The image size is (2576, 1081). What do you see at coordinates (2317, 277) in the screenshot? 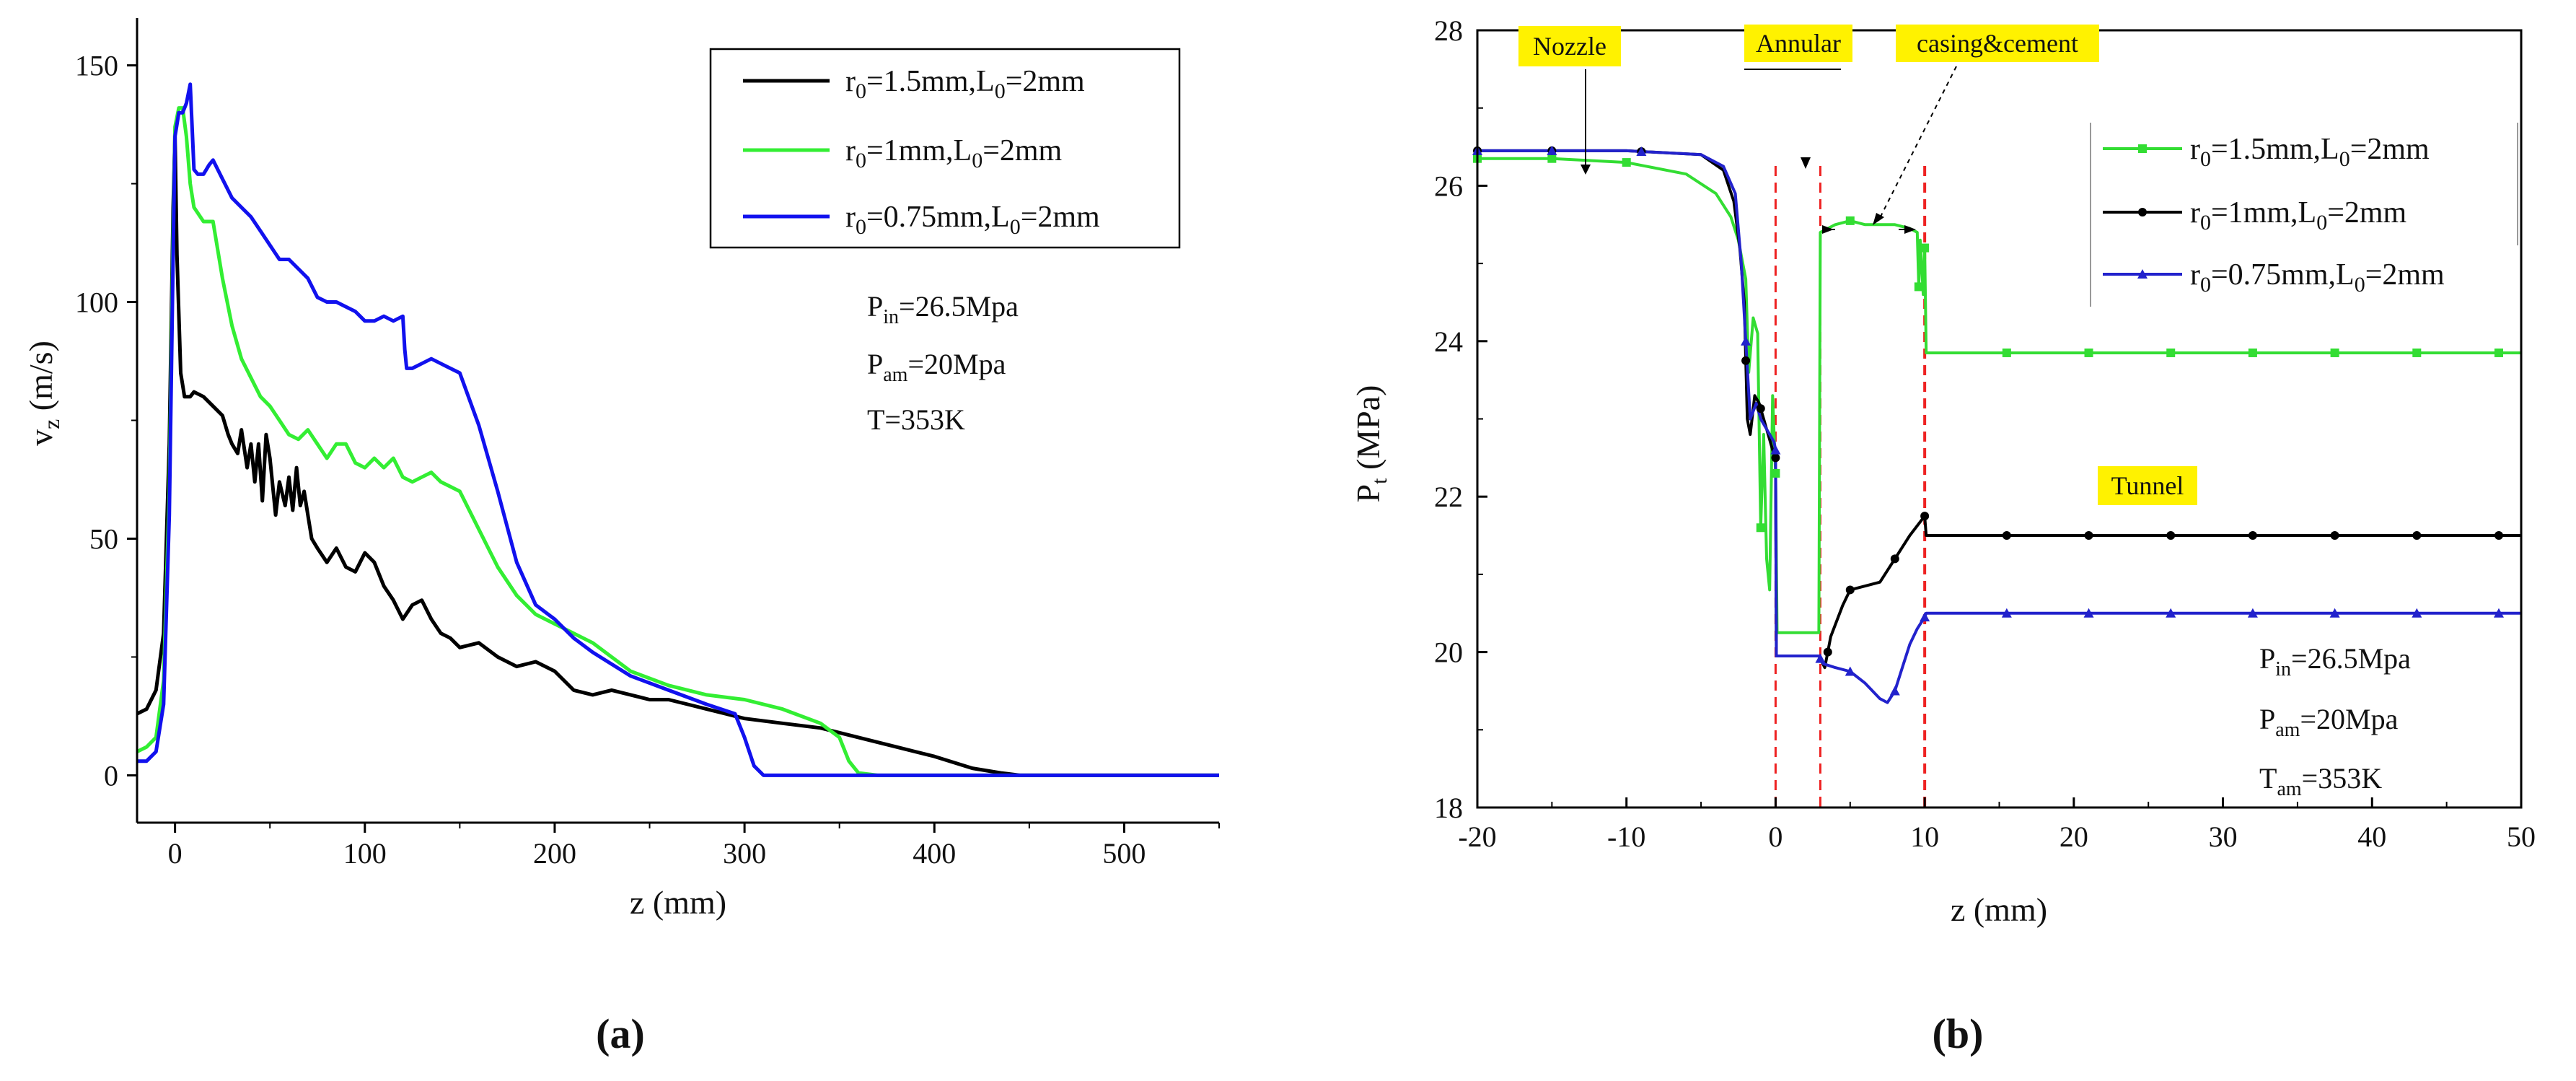
I see `chart-b-legend-label-2: r0=0.75mm,L0=2mm` at bounding box center [2317, 277].